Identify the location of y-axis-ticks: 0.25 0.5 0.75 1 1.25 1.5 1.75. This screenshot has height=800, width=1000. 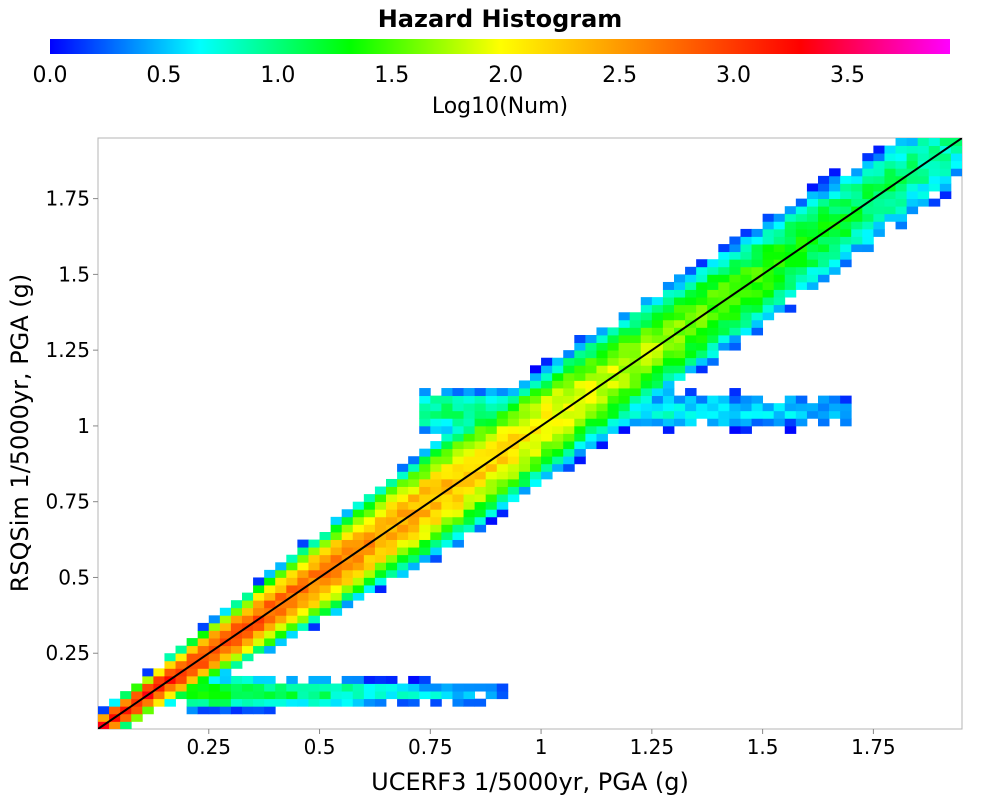
(71, 426).